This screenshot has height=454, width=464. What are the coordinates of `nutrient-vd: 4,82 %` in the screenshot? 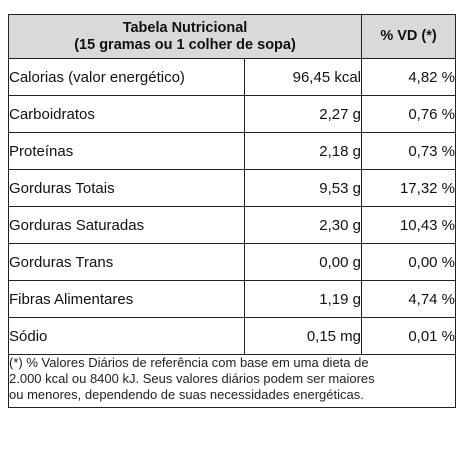 It's located at (409, 77).